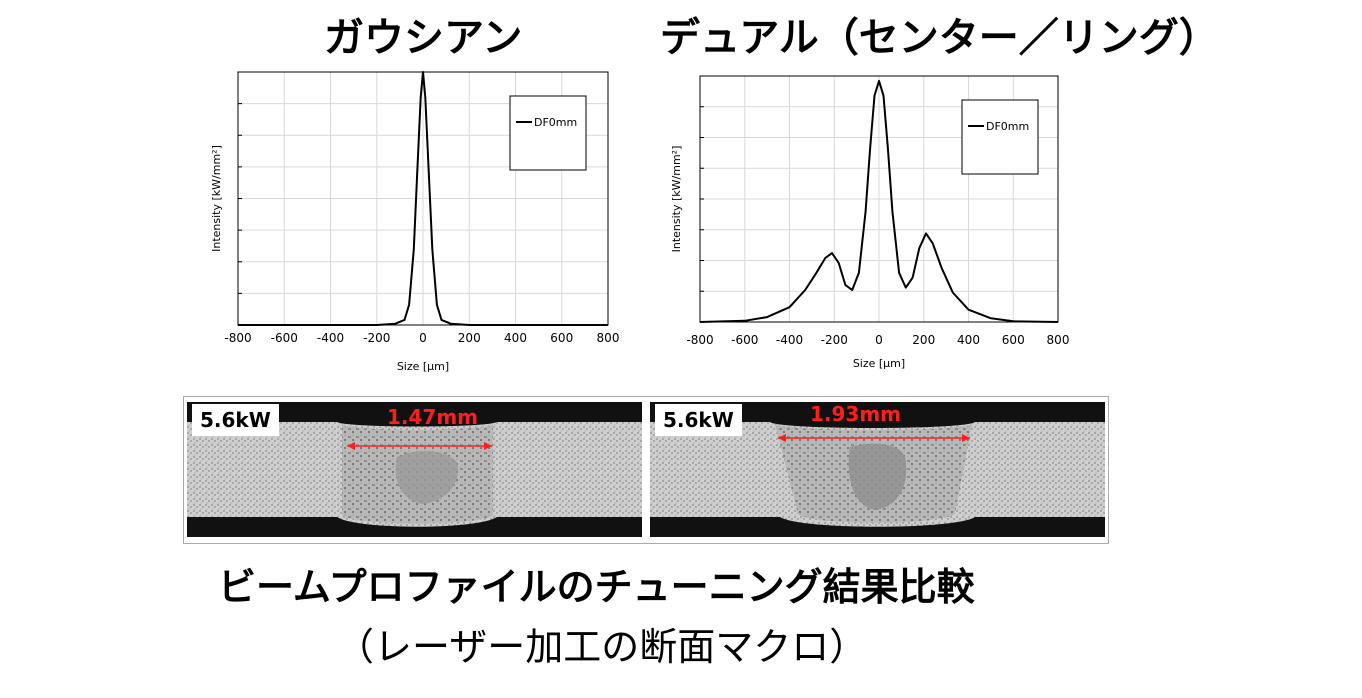 This screenshot has width=1362, height=698. What do you see at coordinates (596, 587) in the screenshot?
I see `figure-caption: ビームプロファイルのチューニング結果比較` at bounding box center [596, 587].